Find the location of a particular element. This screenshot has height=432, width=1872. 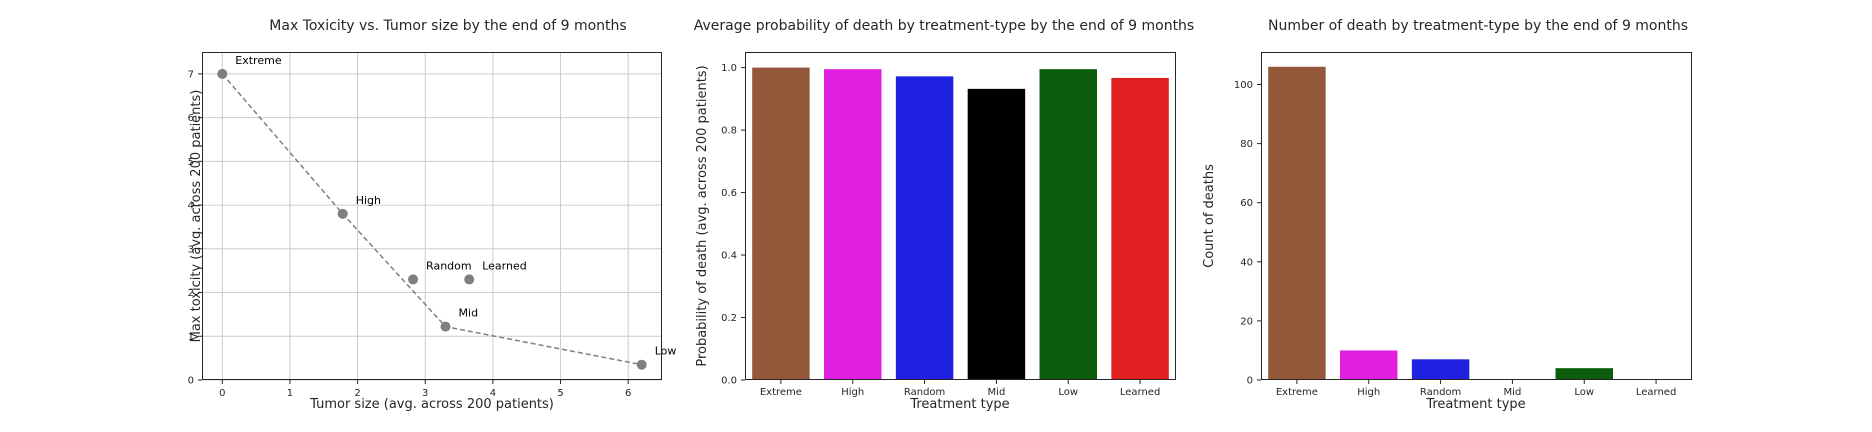

y-tick-label: 0.8 is located at coordinates (729, 131).